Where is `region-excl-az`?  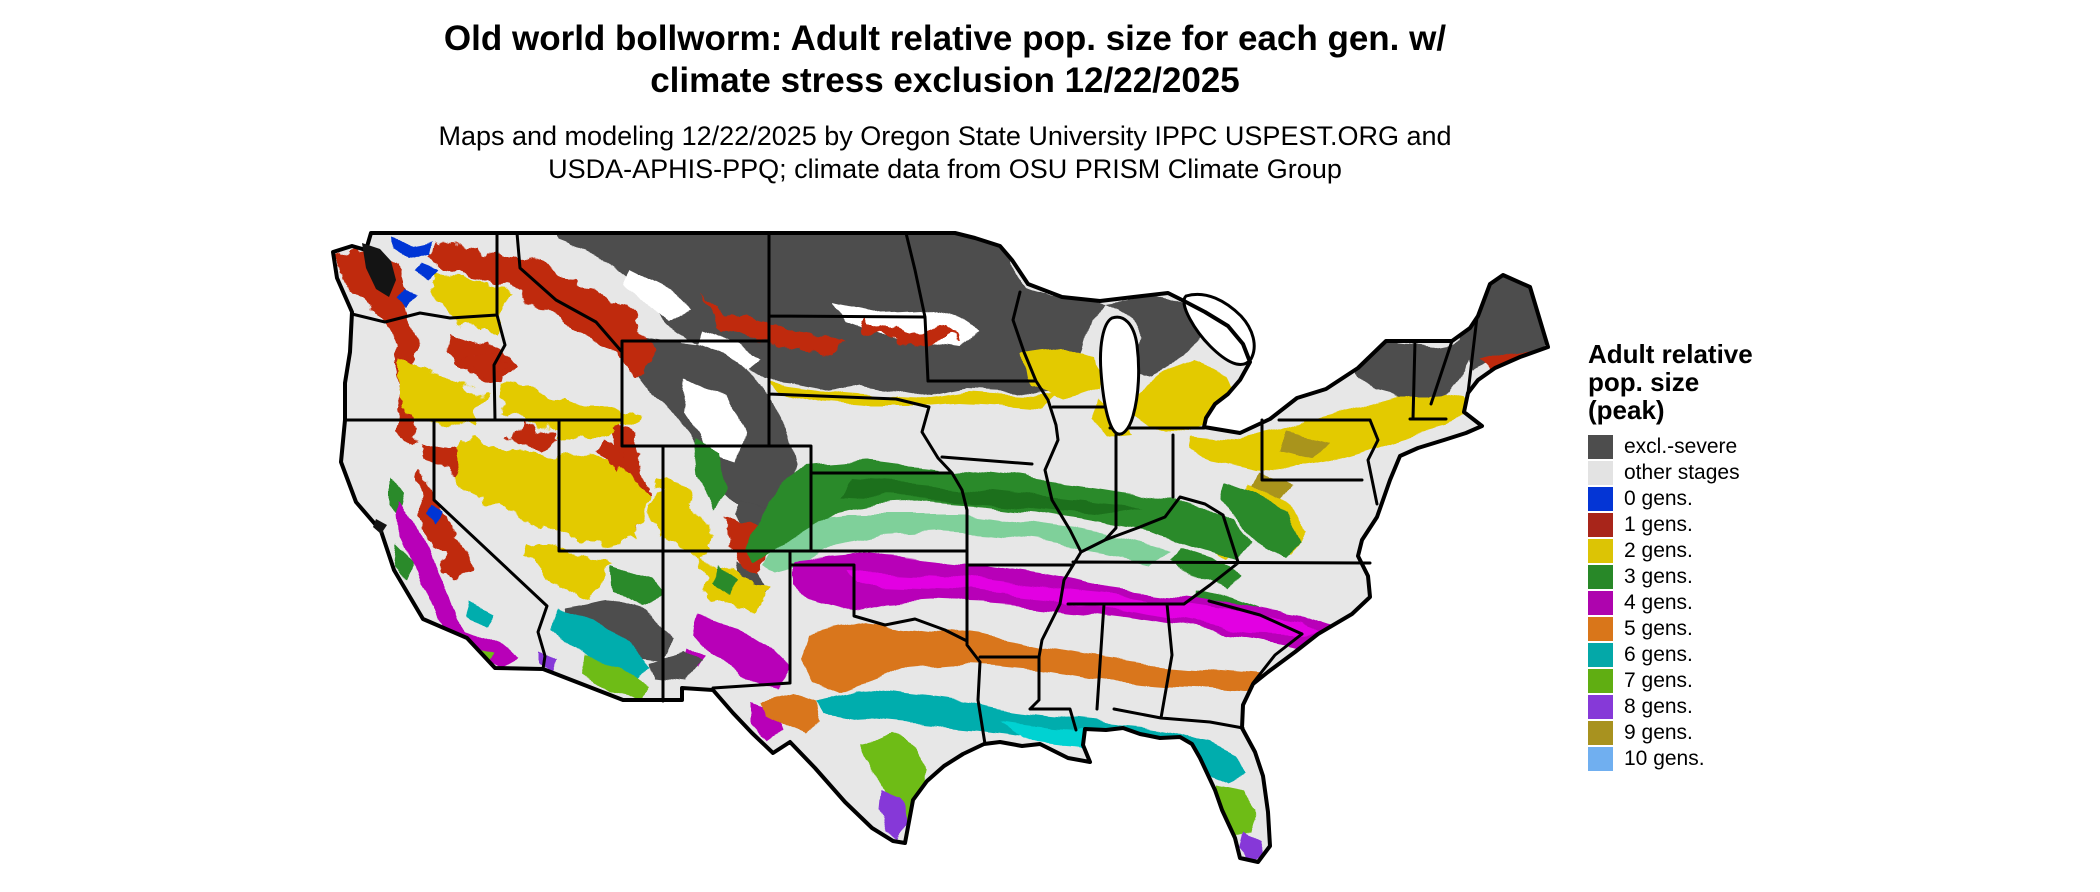
region-excl-az is located at coordinates (617, 628).